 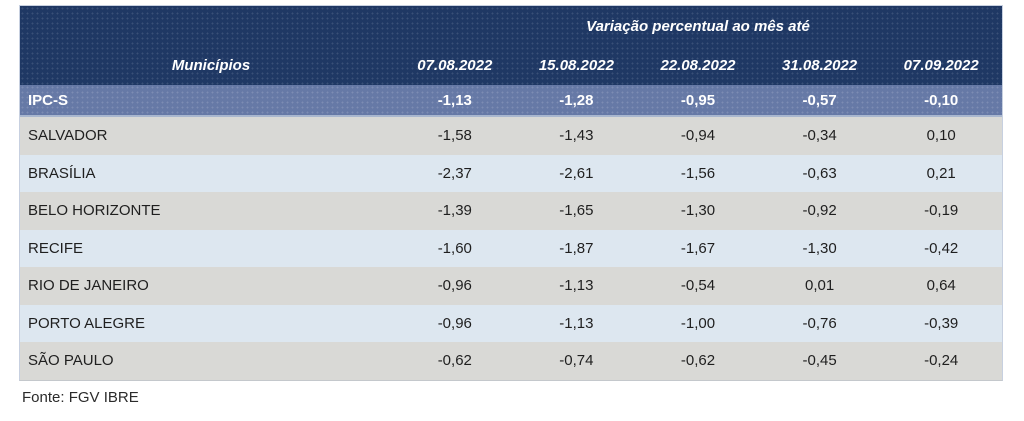 I want to click on value-cell: -0,63, so click(x=819, y=173).